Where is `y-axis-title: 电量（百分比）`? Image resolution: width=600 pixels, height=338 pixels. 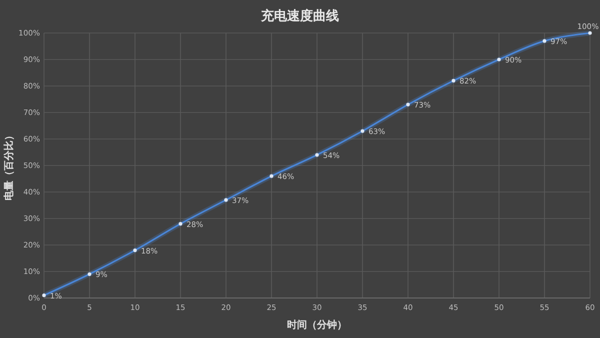
y-axis-title: 电量（百分比） is located at coordinates (9, 165).